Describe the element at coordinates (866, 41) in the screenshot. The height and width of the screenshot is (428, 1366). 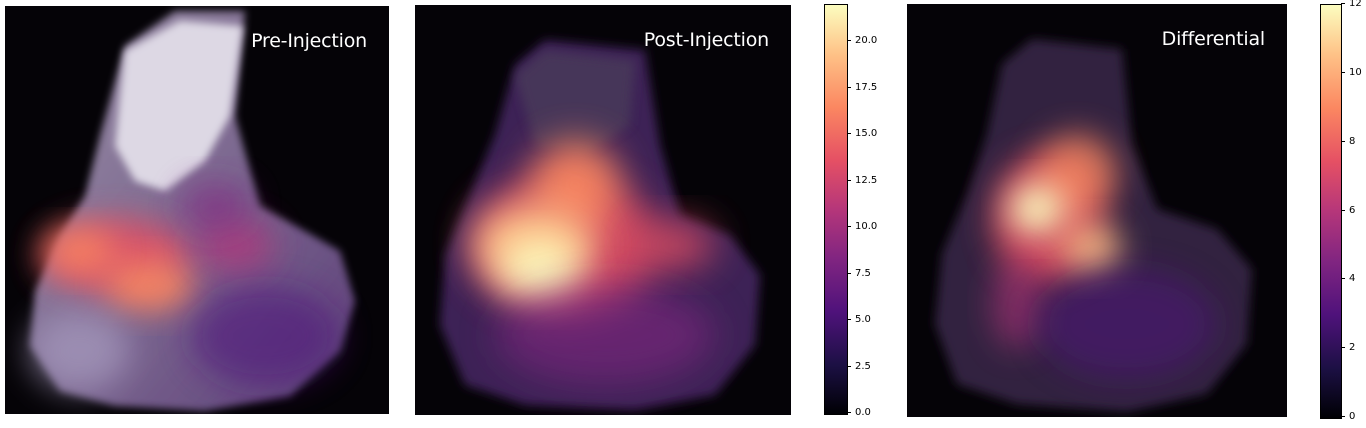
I see `colorbar-tick-label: 20.0` at that location.